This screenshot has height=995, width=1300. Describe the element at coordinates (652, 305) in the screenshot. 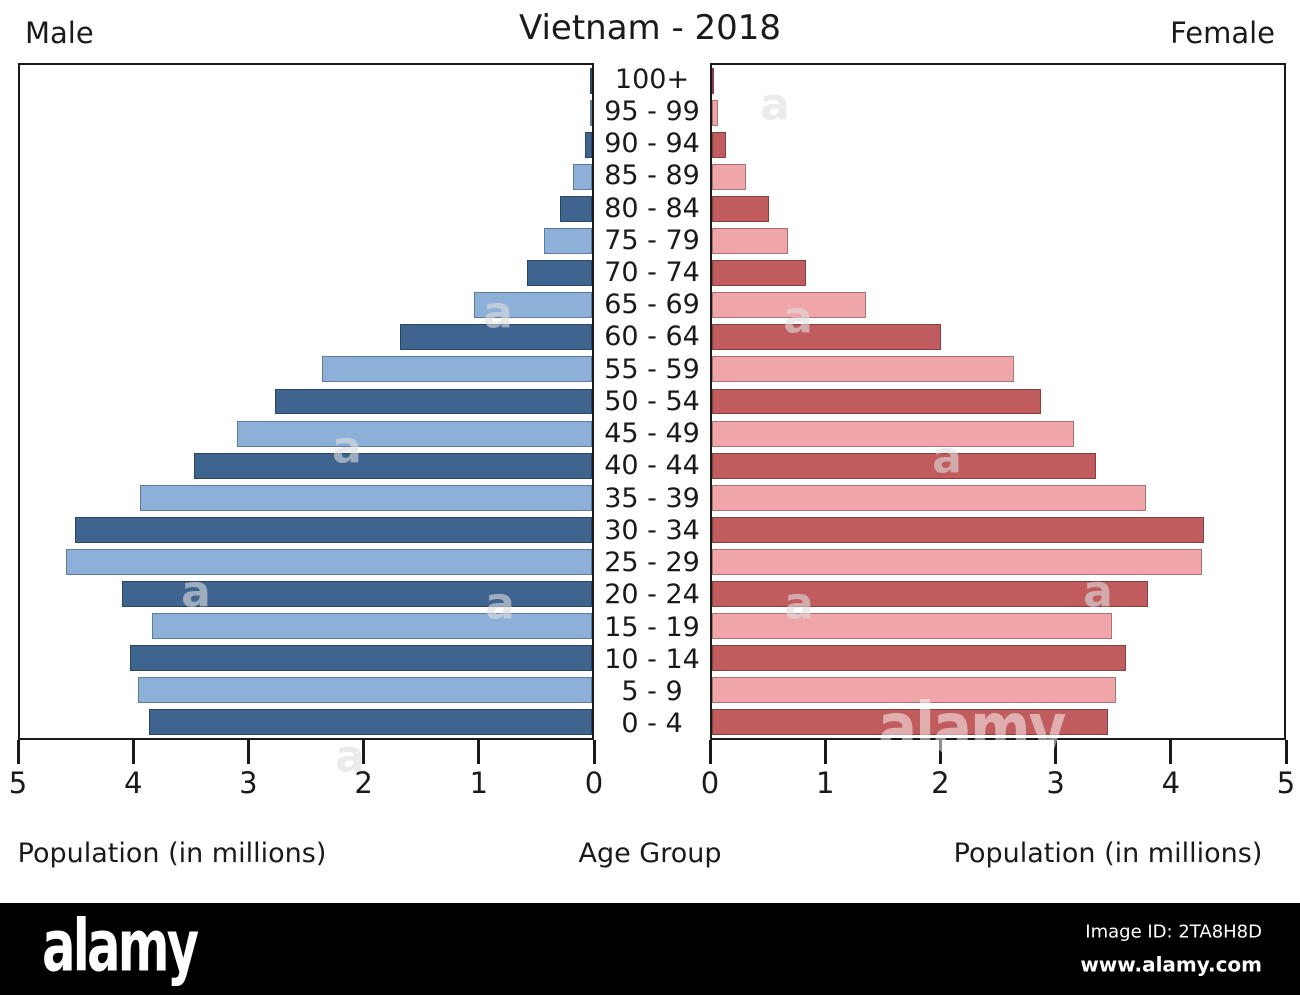

I see `age-group-label: 65 - 69` at that location.